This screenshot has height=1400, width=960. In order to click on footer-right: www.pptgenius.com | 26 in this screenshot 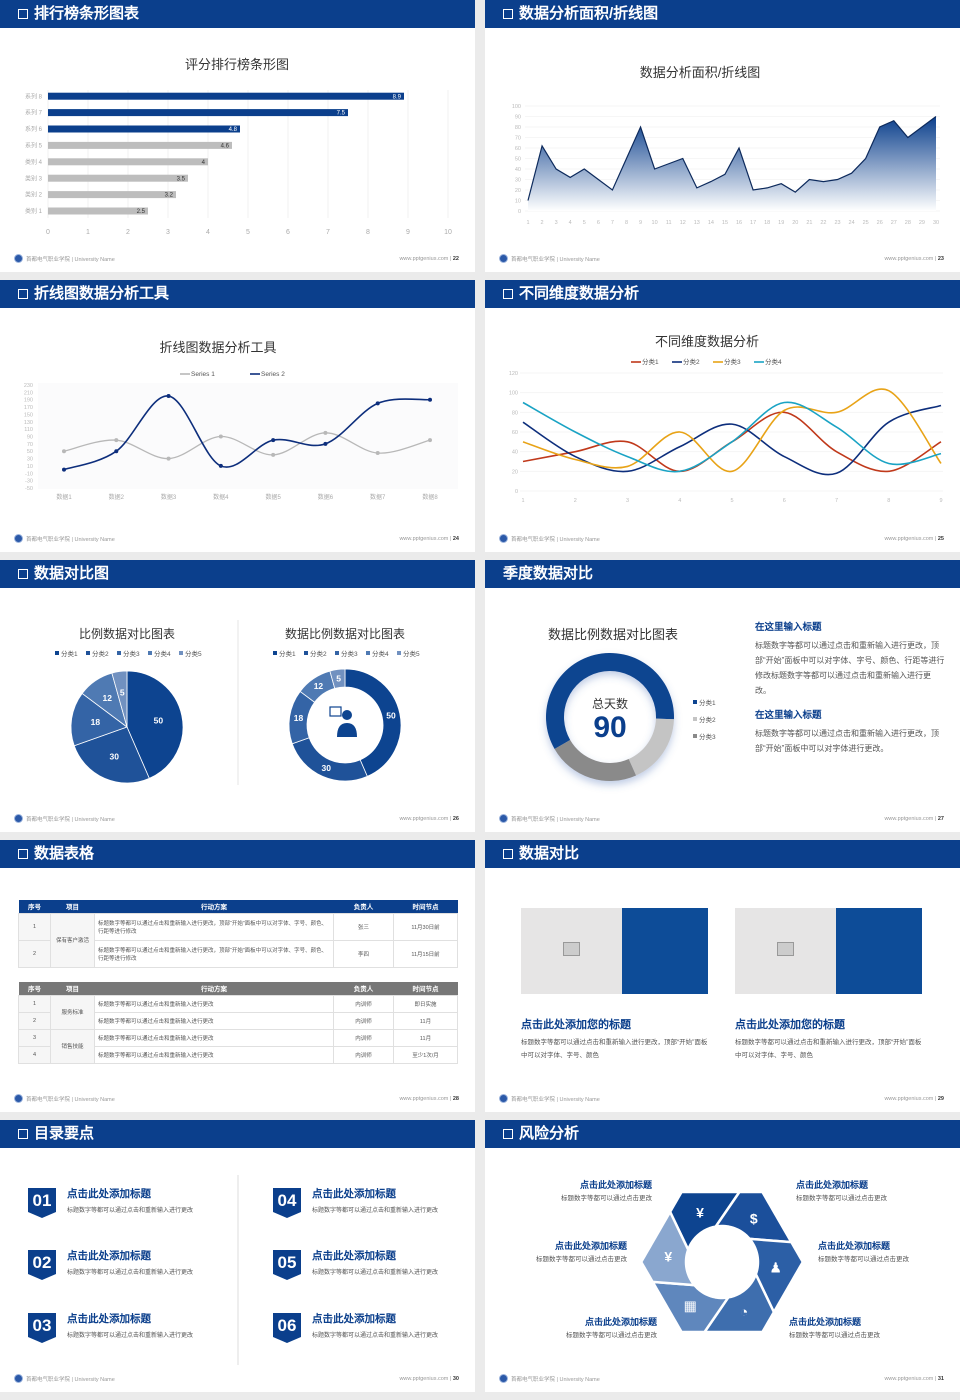, I will do `click(429, 819)`.